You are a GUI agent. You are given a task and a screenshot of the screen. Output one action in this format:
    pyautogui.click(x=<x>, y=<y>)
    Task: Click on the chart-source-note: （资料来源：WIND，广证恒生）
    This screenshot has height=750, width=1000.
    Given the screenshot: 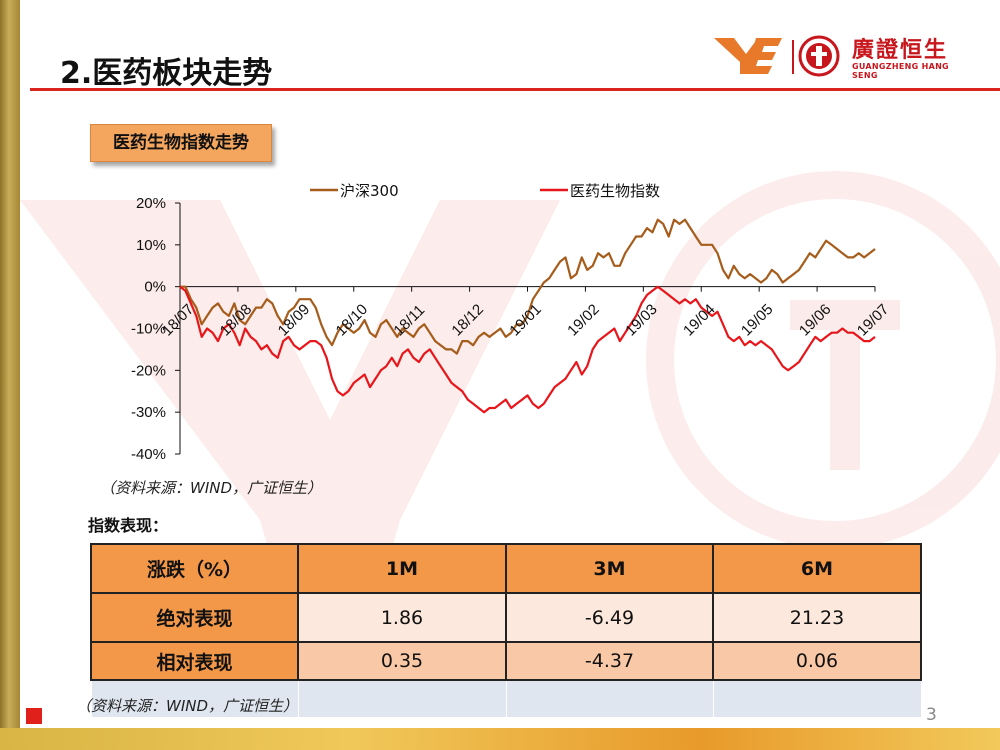 What is the action you would take?
    pyautogui.click(x=211, y=488)
    